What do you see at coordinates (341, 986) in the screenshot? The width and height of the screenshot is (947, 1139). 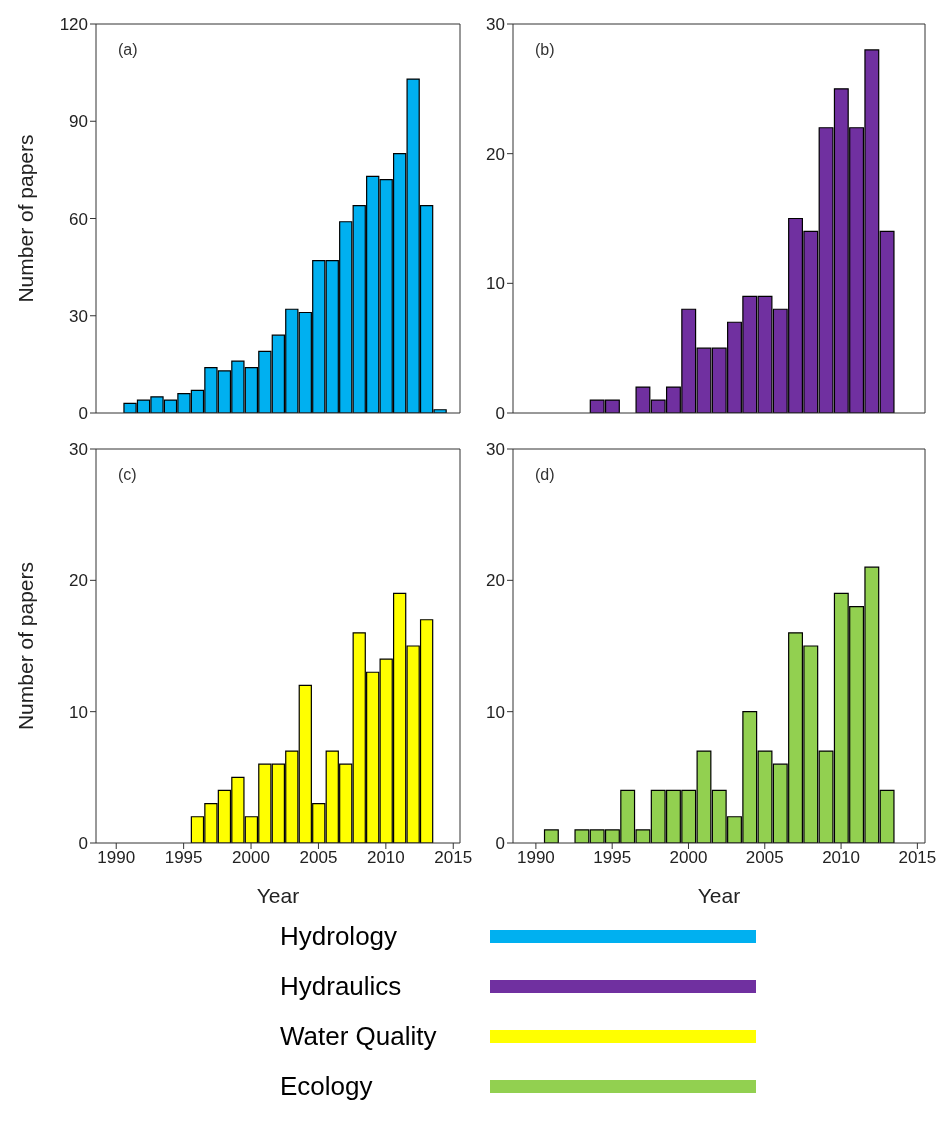 I see `text: Hydraulics` at bounding box center [341, 986].